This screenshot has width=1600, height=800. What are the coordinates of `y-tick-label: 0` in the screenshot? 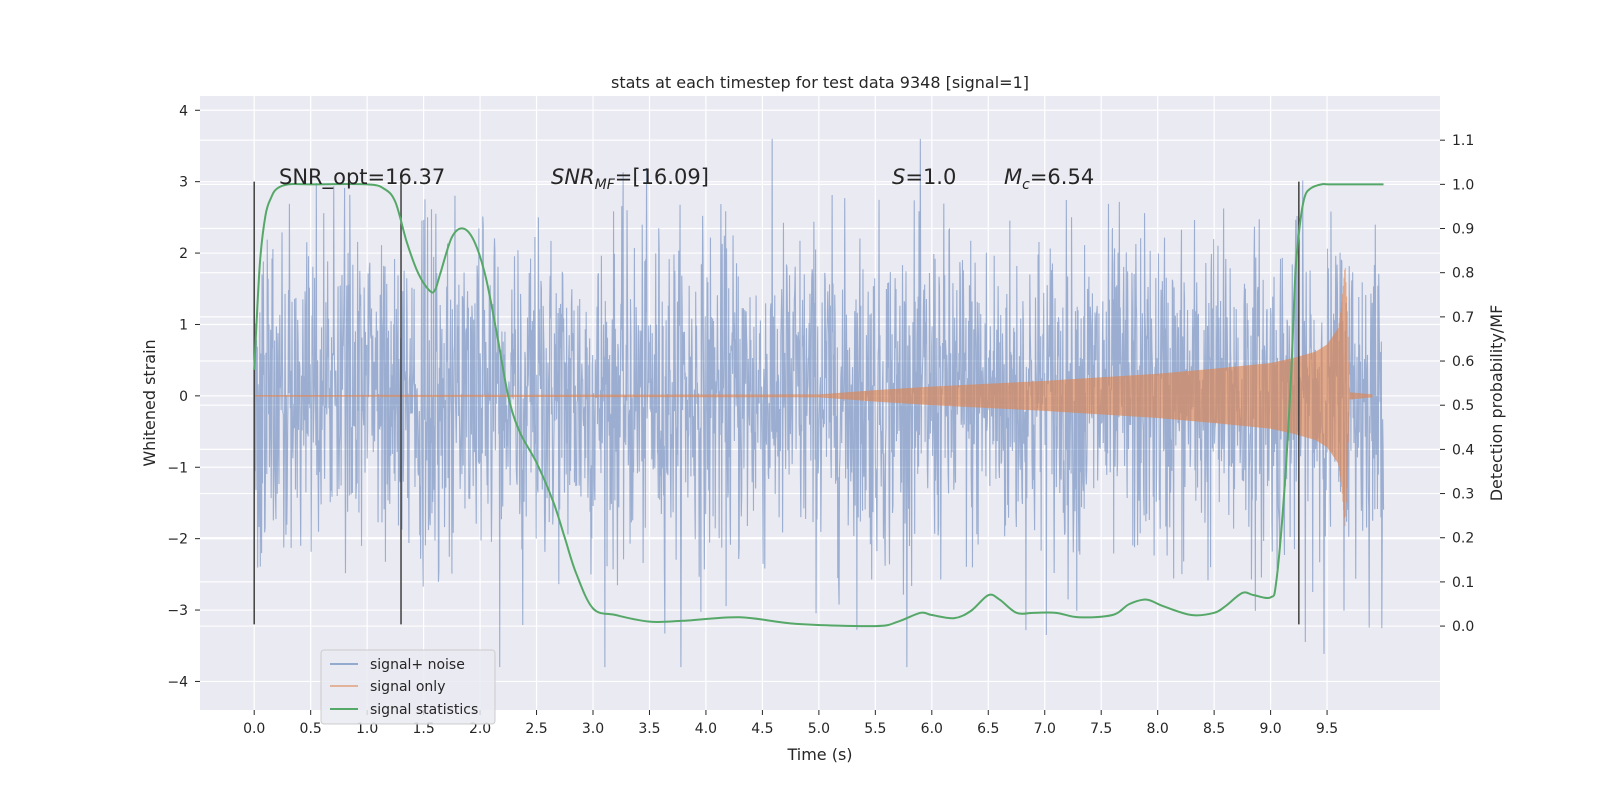 It's located at (183, 397).